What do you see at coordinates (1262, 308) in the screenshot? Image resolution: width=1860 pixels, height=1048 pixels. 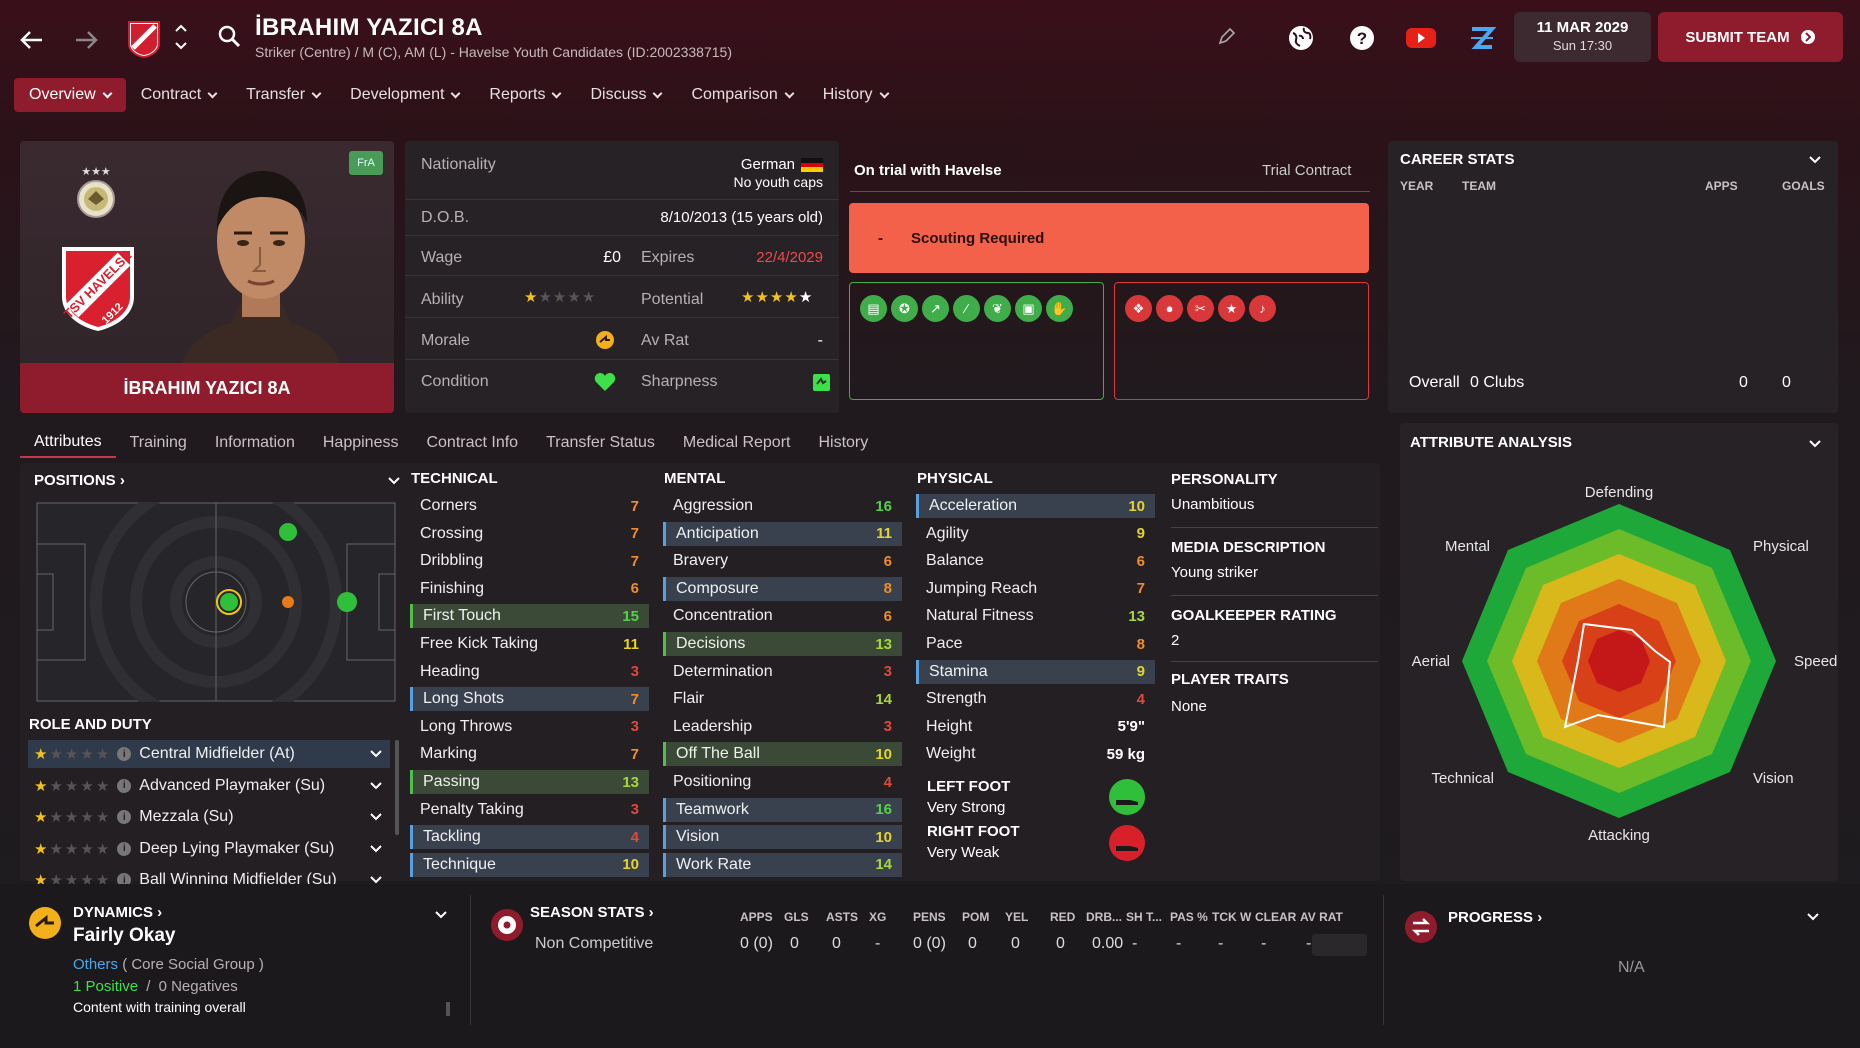 I see `foot-icon: ♪` at bounding box center [1262, 308].